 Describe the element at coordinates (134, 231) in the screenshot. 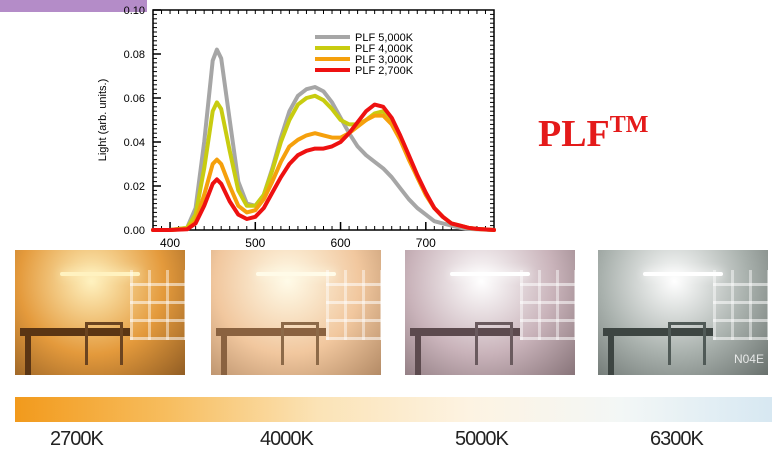

I see `y-tick-label: 0.00` at that location.